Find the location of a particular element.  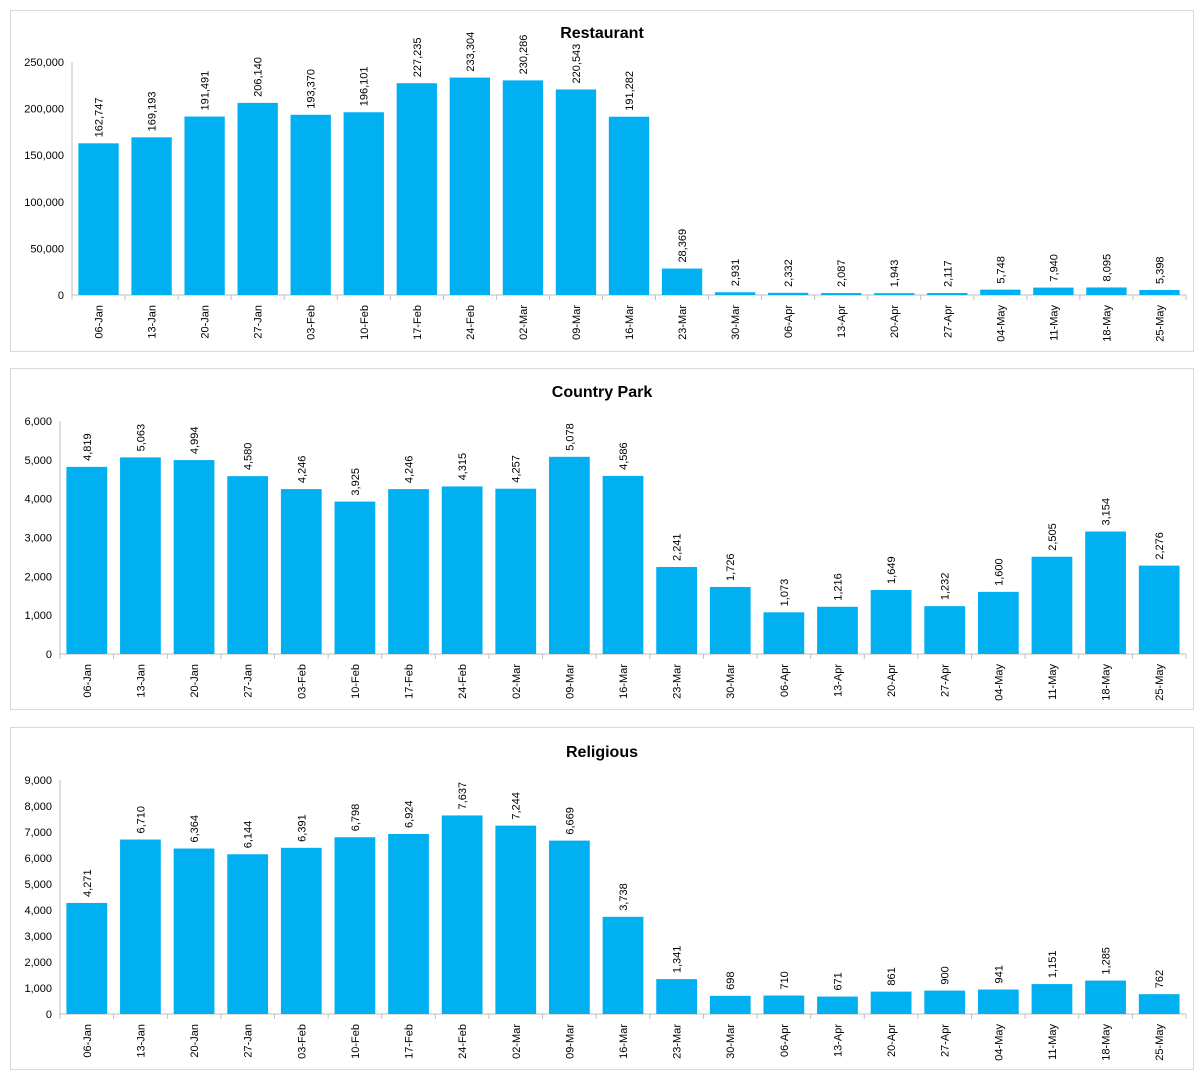

bar-country-park-13-apr is located at coordinates (837, 630).